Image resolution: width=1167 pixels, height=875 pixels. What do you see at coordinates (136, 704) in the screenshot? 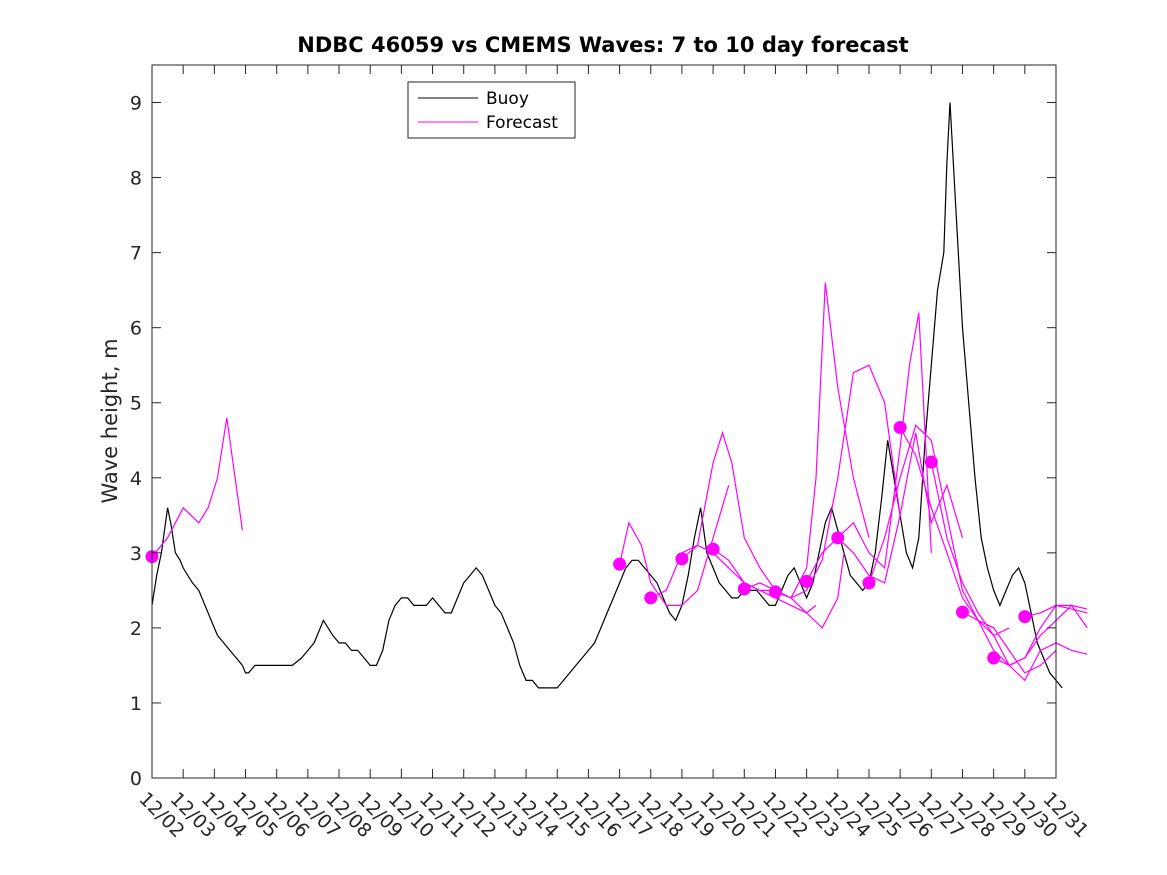
I see `y-tick-label: 1` at bounding box center [136, 704].